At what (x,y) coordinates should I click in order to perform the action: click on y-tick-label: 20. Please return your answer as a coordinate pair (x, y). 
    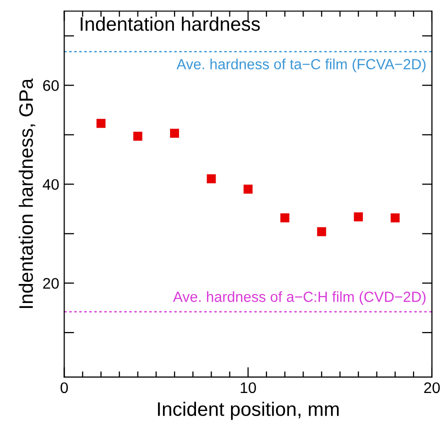
    Looking at the image, I should click on (51, 283).